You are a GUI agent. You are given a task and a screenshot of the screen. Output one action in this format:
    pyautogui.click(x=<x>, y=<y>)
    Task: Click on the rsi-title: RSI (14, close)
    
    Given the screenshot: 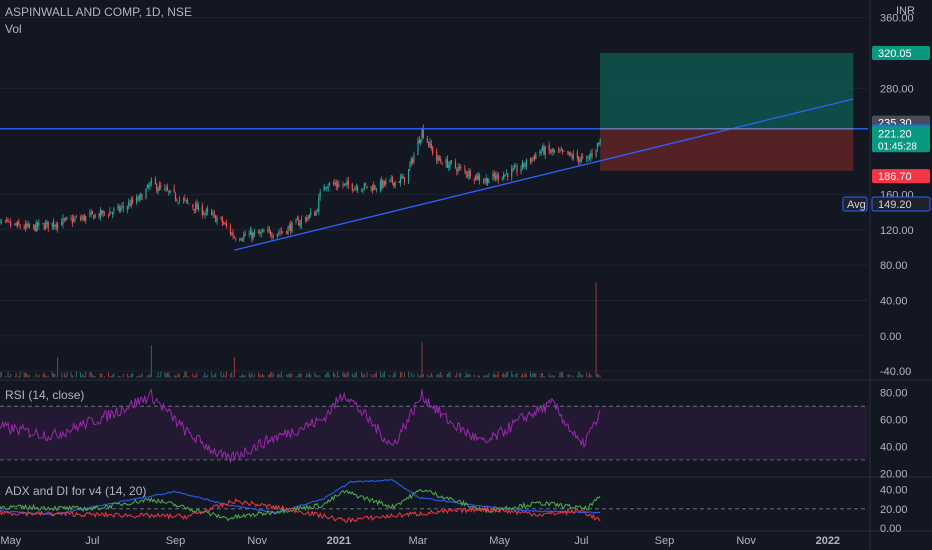 What is the action you would take?
    pyautogui.click(x=45, y=395)
    